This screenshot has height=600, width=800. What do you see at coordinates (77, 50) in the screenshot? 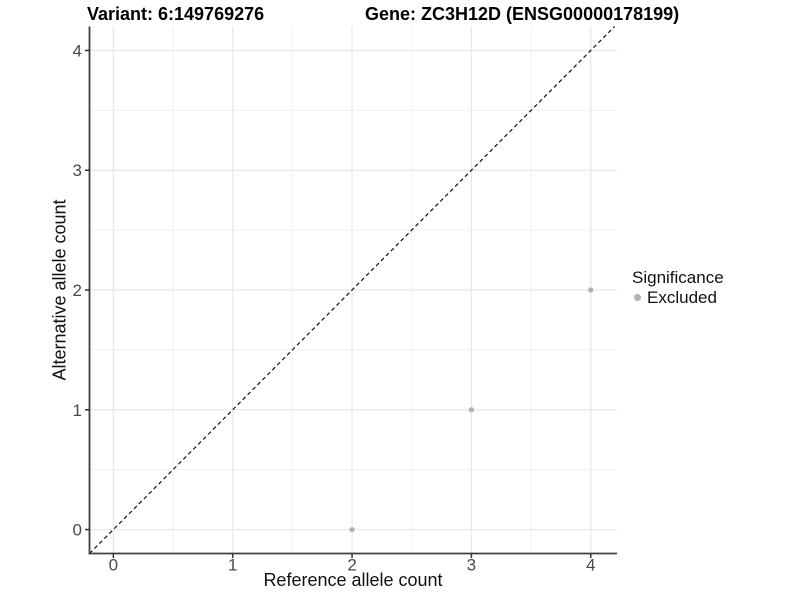
I see `y-tick-label: 4` at bounding box center [77, 50].